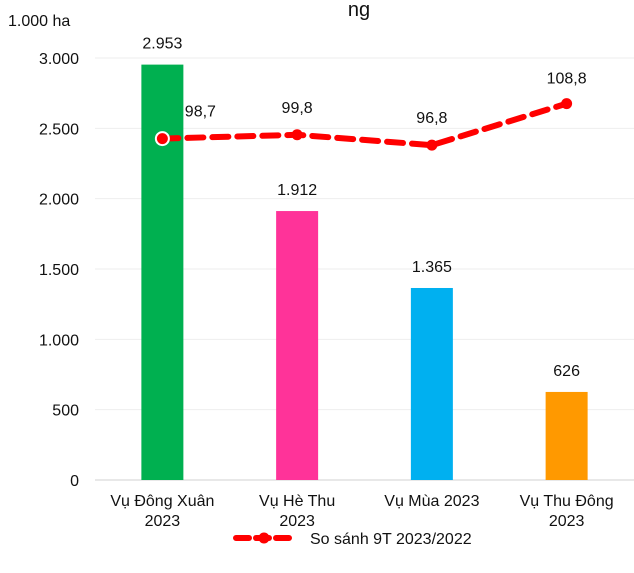 This screenshot has width=634, height=573. I want to click on x-category-label: Vụ Mùa 2023, so click(431, 501).